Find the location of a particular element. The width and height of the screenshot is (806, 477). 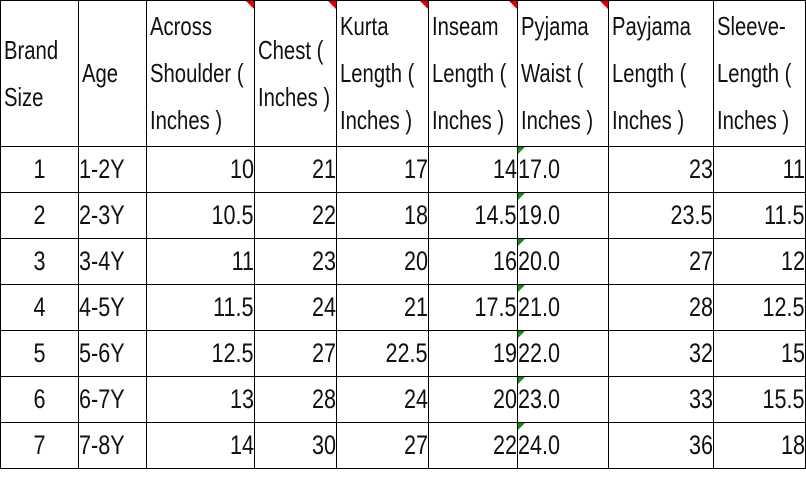

cell-age: 3-4Y is located at coordinates (112, 261).